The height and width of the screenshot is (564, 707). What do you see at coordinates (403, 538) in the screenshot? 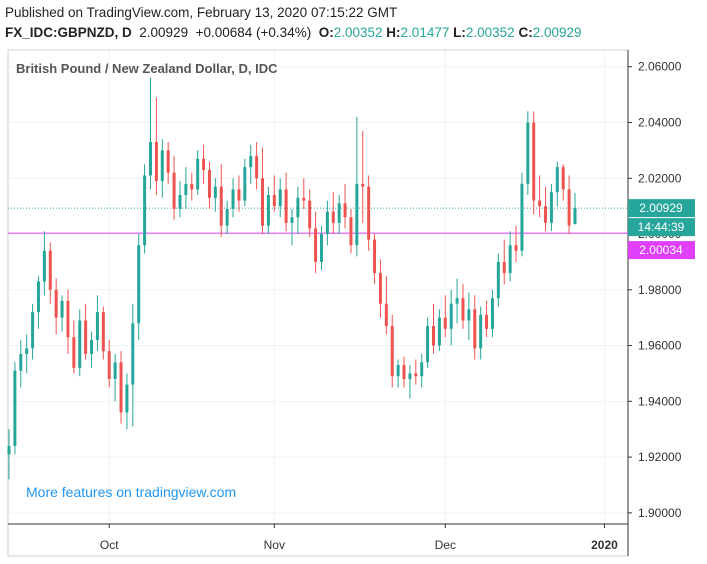
I see `time-axis: OctNovDec2020Feb2` at bounding box center [403, 538].